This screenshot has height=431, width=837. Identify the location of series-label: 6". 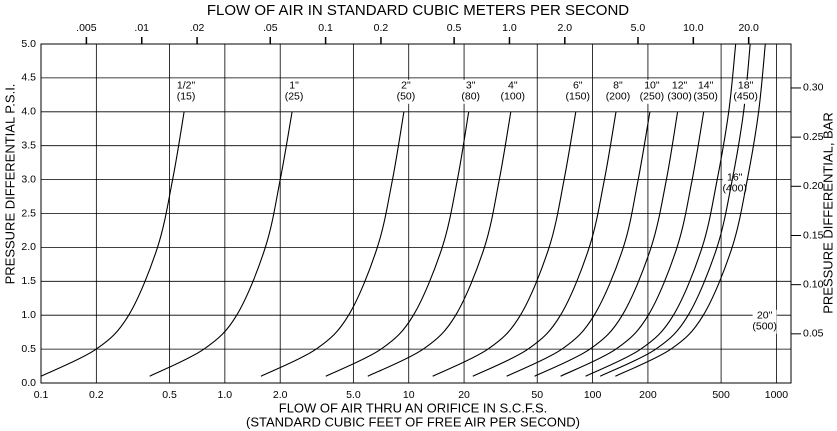
(578, 86).